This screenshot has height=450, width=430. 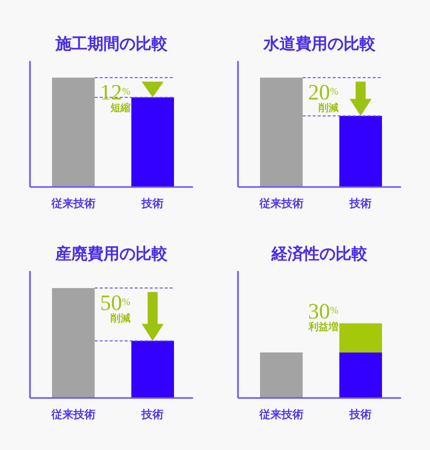 What do you see at coordinates (323, 327) in the screenshot?
I see `annotation: 利益増` at bounding box center [323, 327].